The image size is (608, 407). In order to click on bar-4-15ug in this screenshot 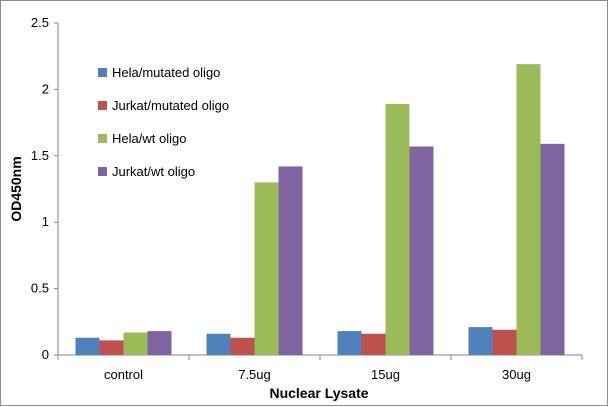, I will do `click(421, 250)`.